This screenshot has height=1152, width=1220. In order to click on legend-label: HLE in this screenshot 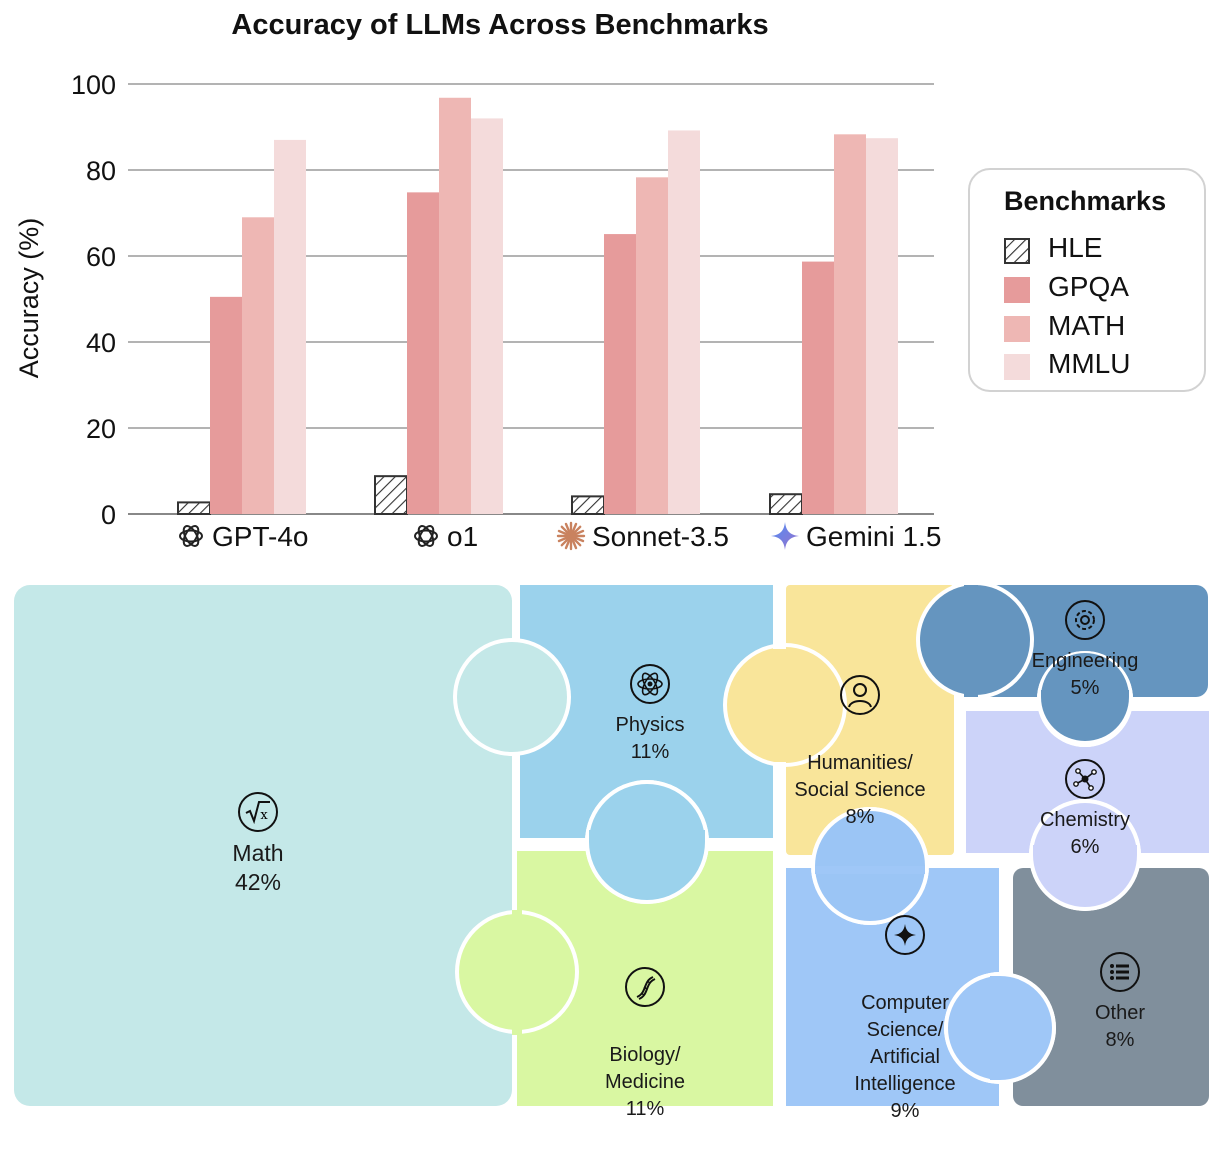, I will do `click(1075, 247)`.